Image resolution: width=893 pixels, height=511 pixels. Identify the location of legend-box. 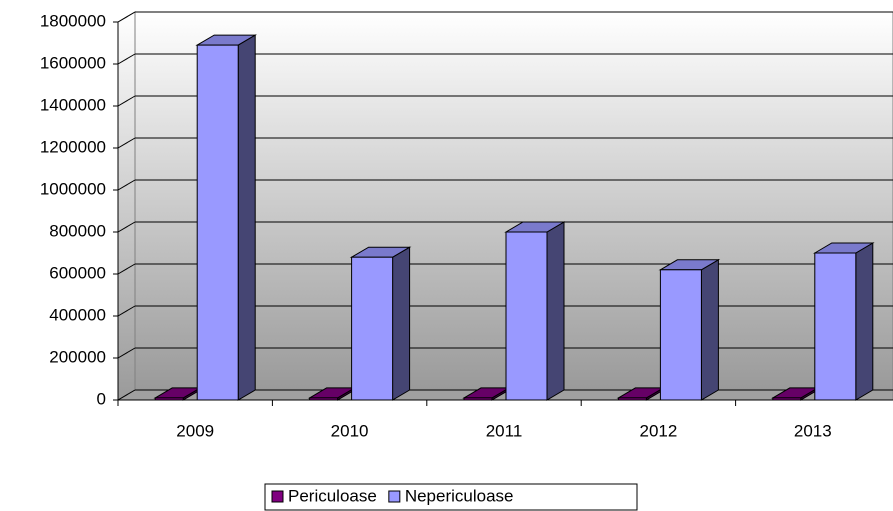
(451, 497).